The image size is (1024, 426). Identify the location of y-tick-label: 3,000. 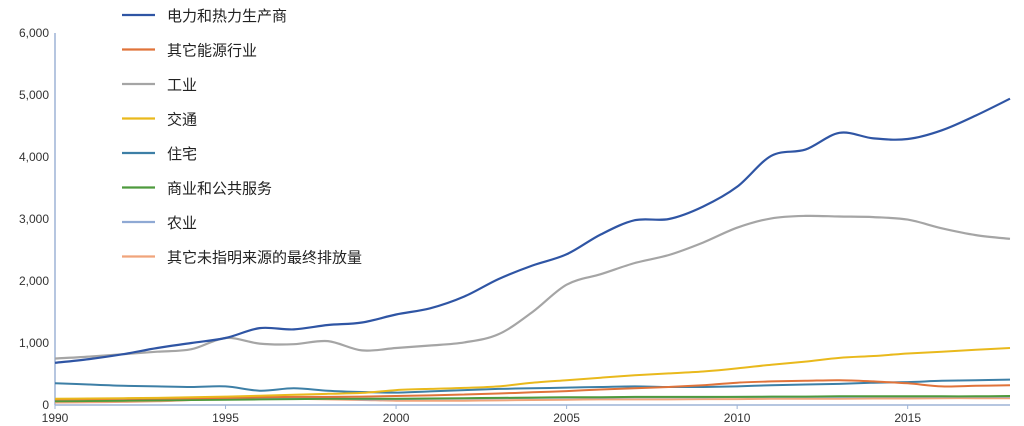
(34, 219).